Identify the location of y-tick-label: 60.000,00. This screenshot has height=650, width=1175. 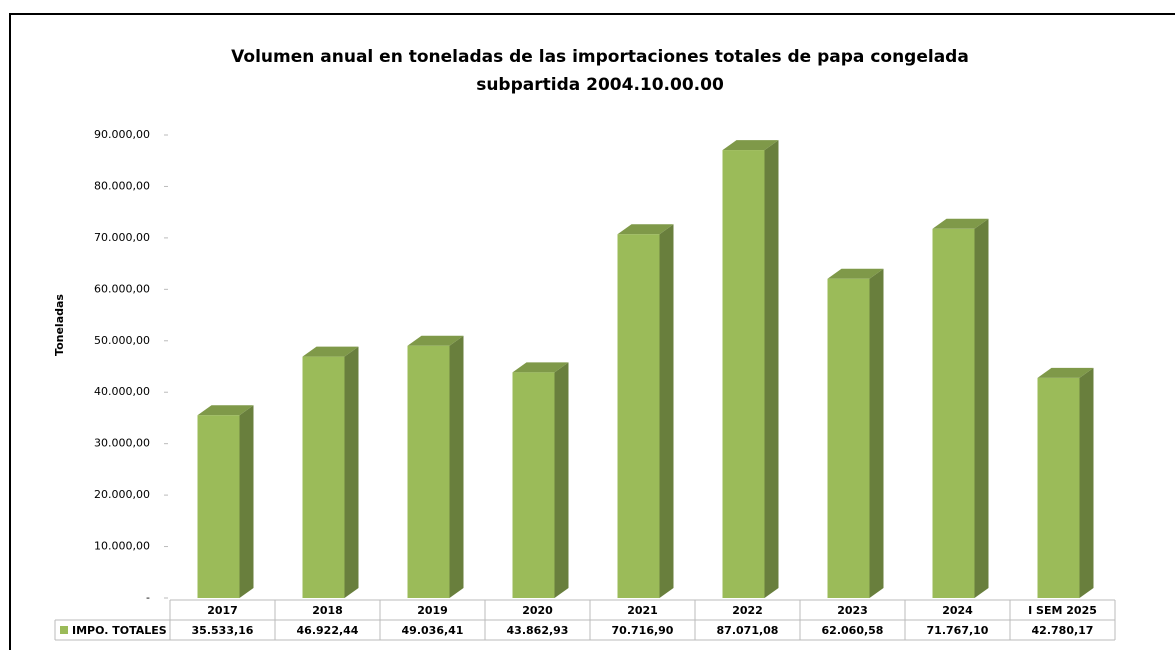
(122, 288).